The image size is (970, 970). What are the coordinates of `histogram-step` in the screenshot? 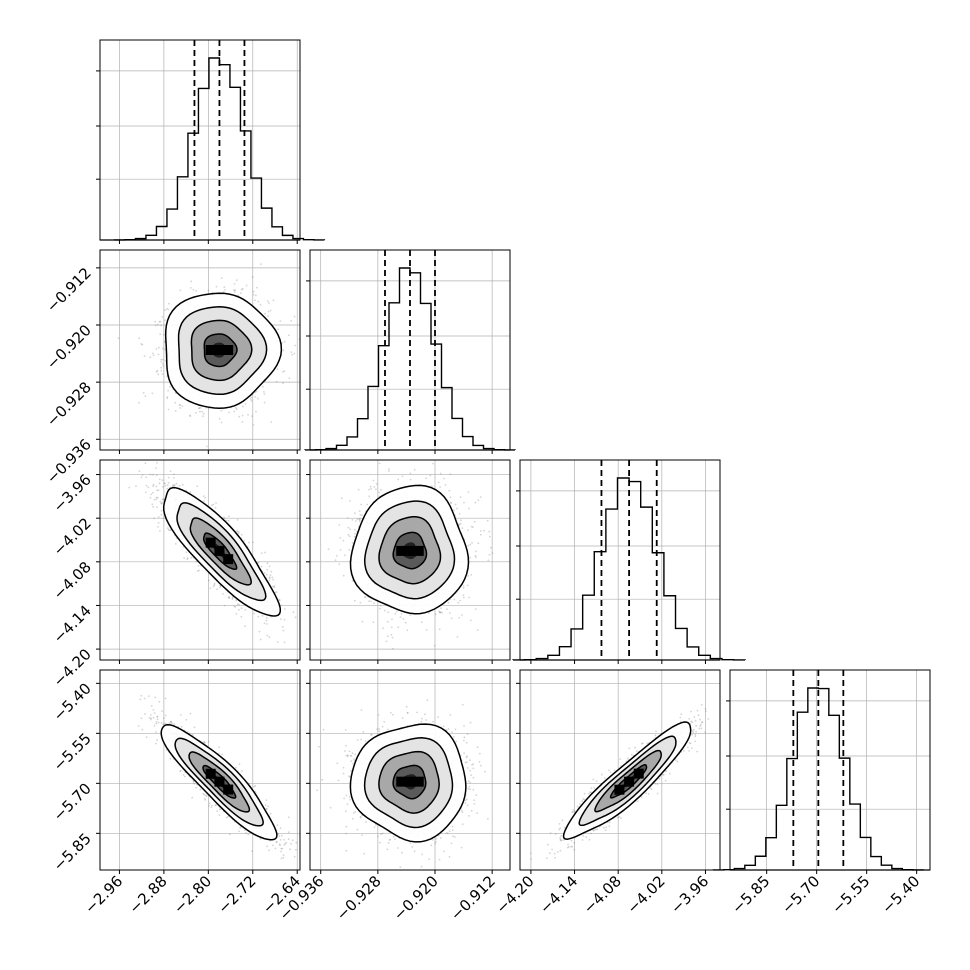 It's located at (818, 779).